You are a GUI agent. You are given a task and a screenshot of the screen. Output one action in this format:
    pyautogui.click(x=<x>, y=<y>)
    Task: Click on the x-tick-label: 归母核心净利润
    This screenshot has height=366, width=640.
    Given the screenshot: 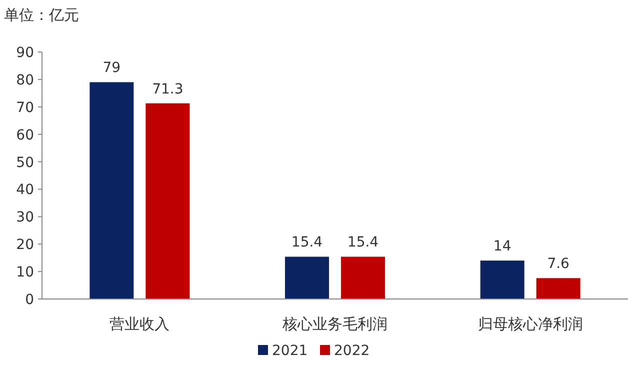 What is the action you would take?
    pyautogui.click(x=530, y=324)
    